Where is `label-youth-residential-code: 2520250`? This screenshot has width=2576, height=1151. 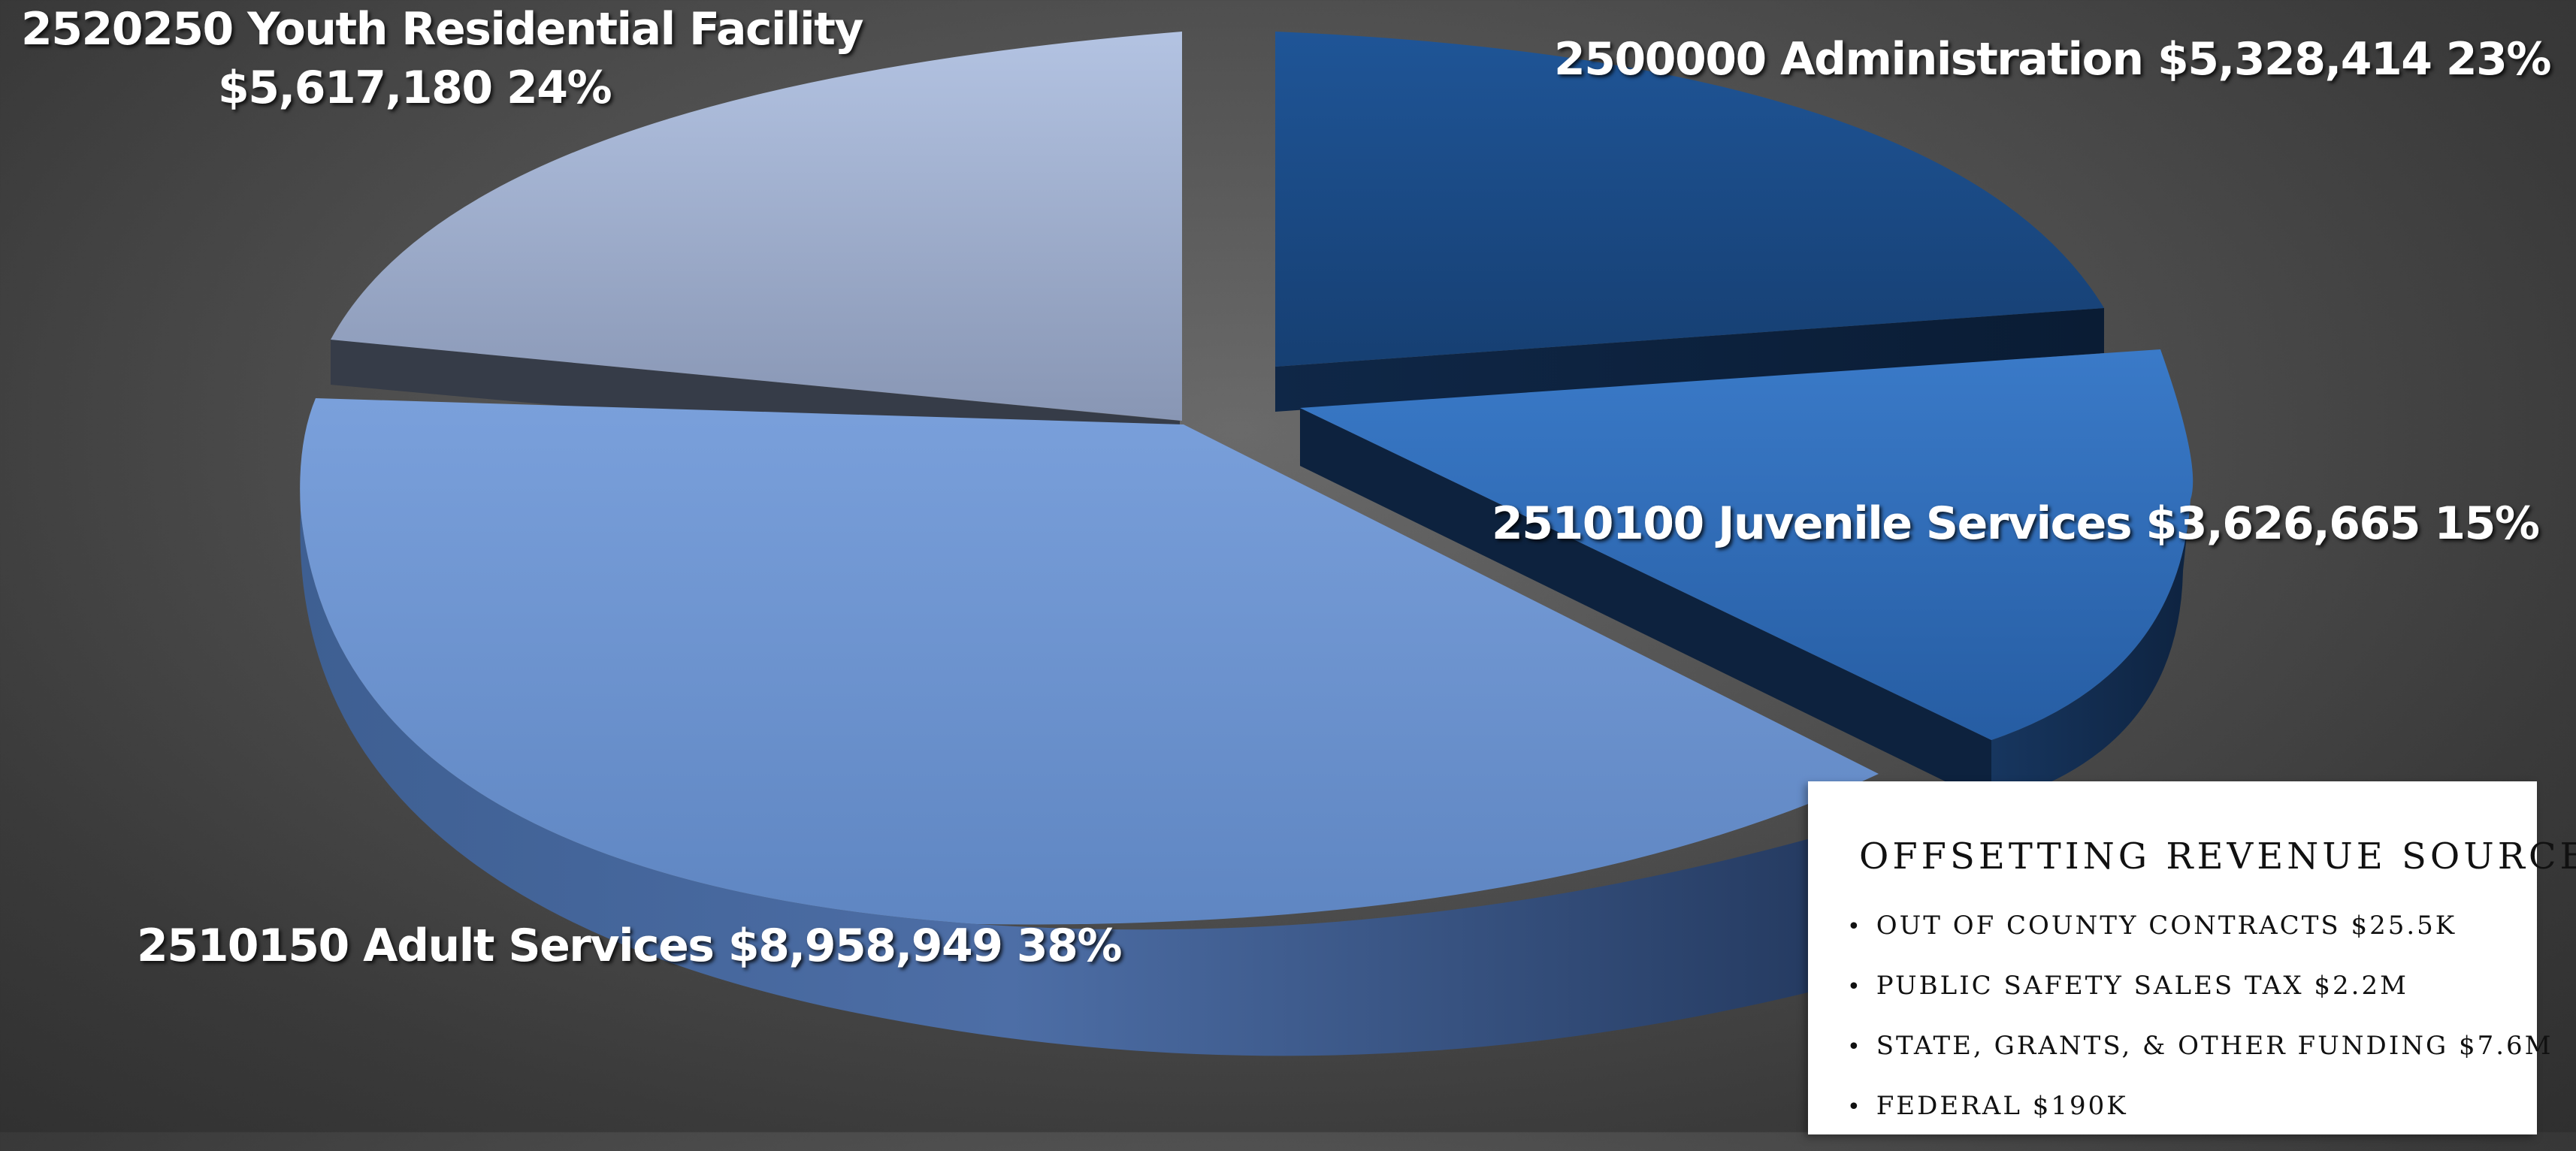
label-youth-residential-code: 2520250 is located at coordinates (128, 29).